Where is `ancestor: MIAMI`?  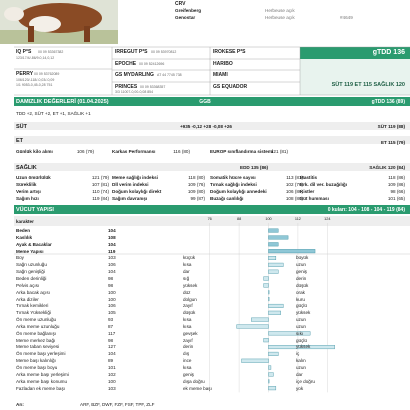
ancestor: MIAMI is located at coordinates (220, 75).